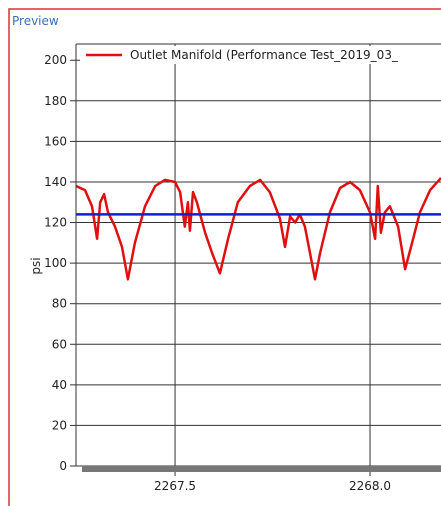  What do you see at coordinates (55, 263) in the screenshot?
I see `y-tick-label: 100` at bounding box center [55, 263].